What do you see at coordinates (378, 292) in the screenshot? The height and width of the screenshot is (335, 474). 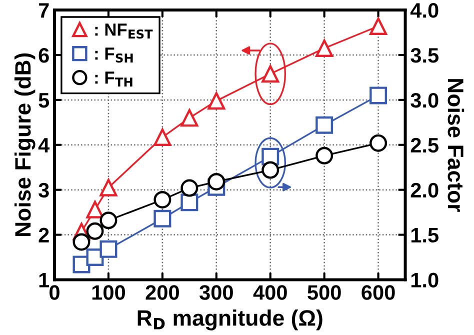 I see `x-tick-label: 600` at bounding box center [378, 292].